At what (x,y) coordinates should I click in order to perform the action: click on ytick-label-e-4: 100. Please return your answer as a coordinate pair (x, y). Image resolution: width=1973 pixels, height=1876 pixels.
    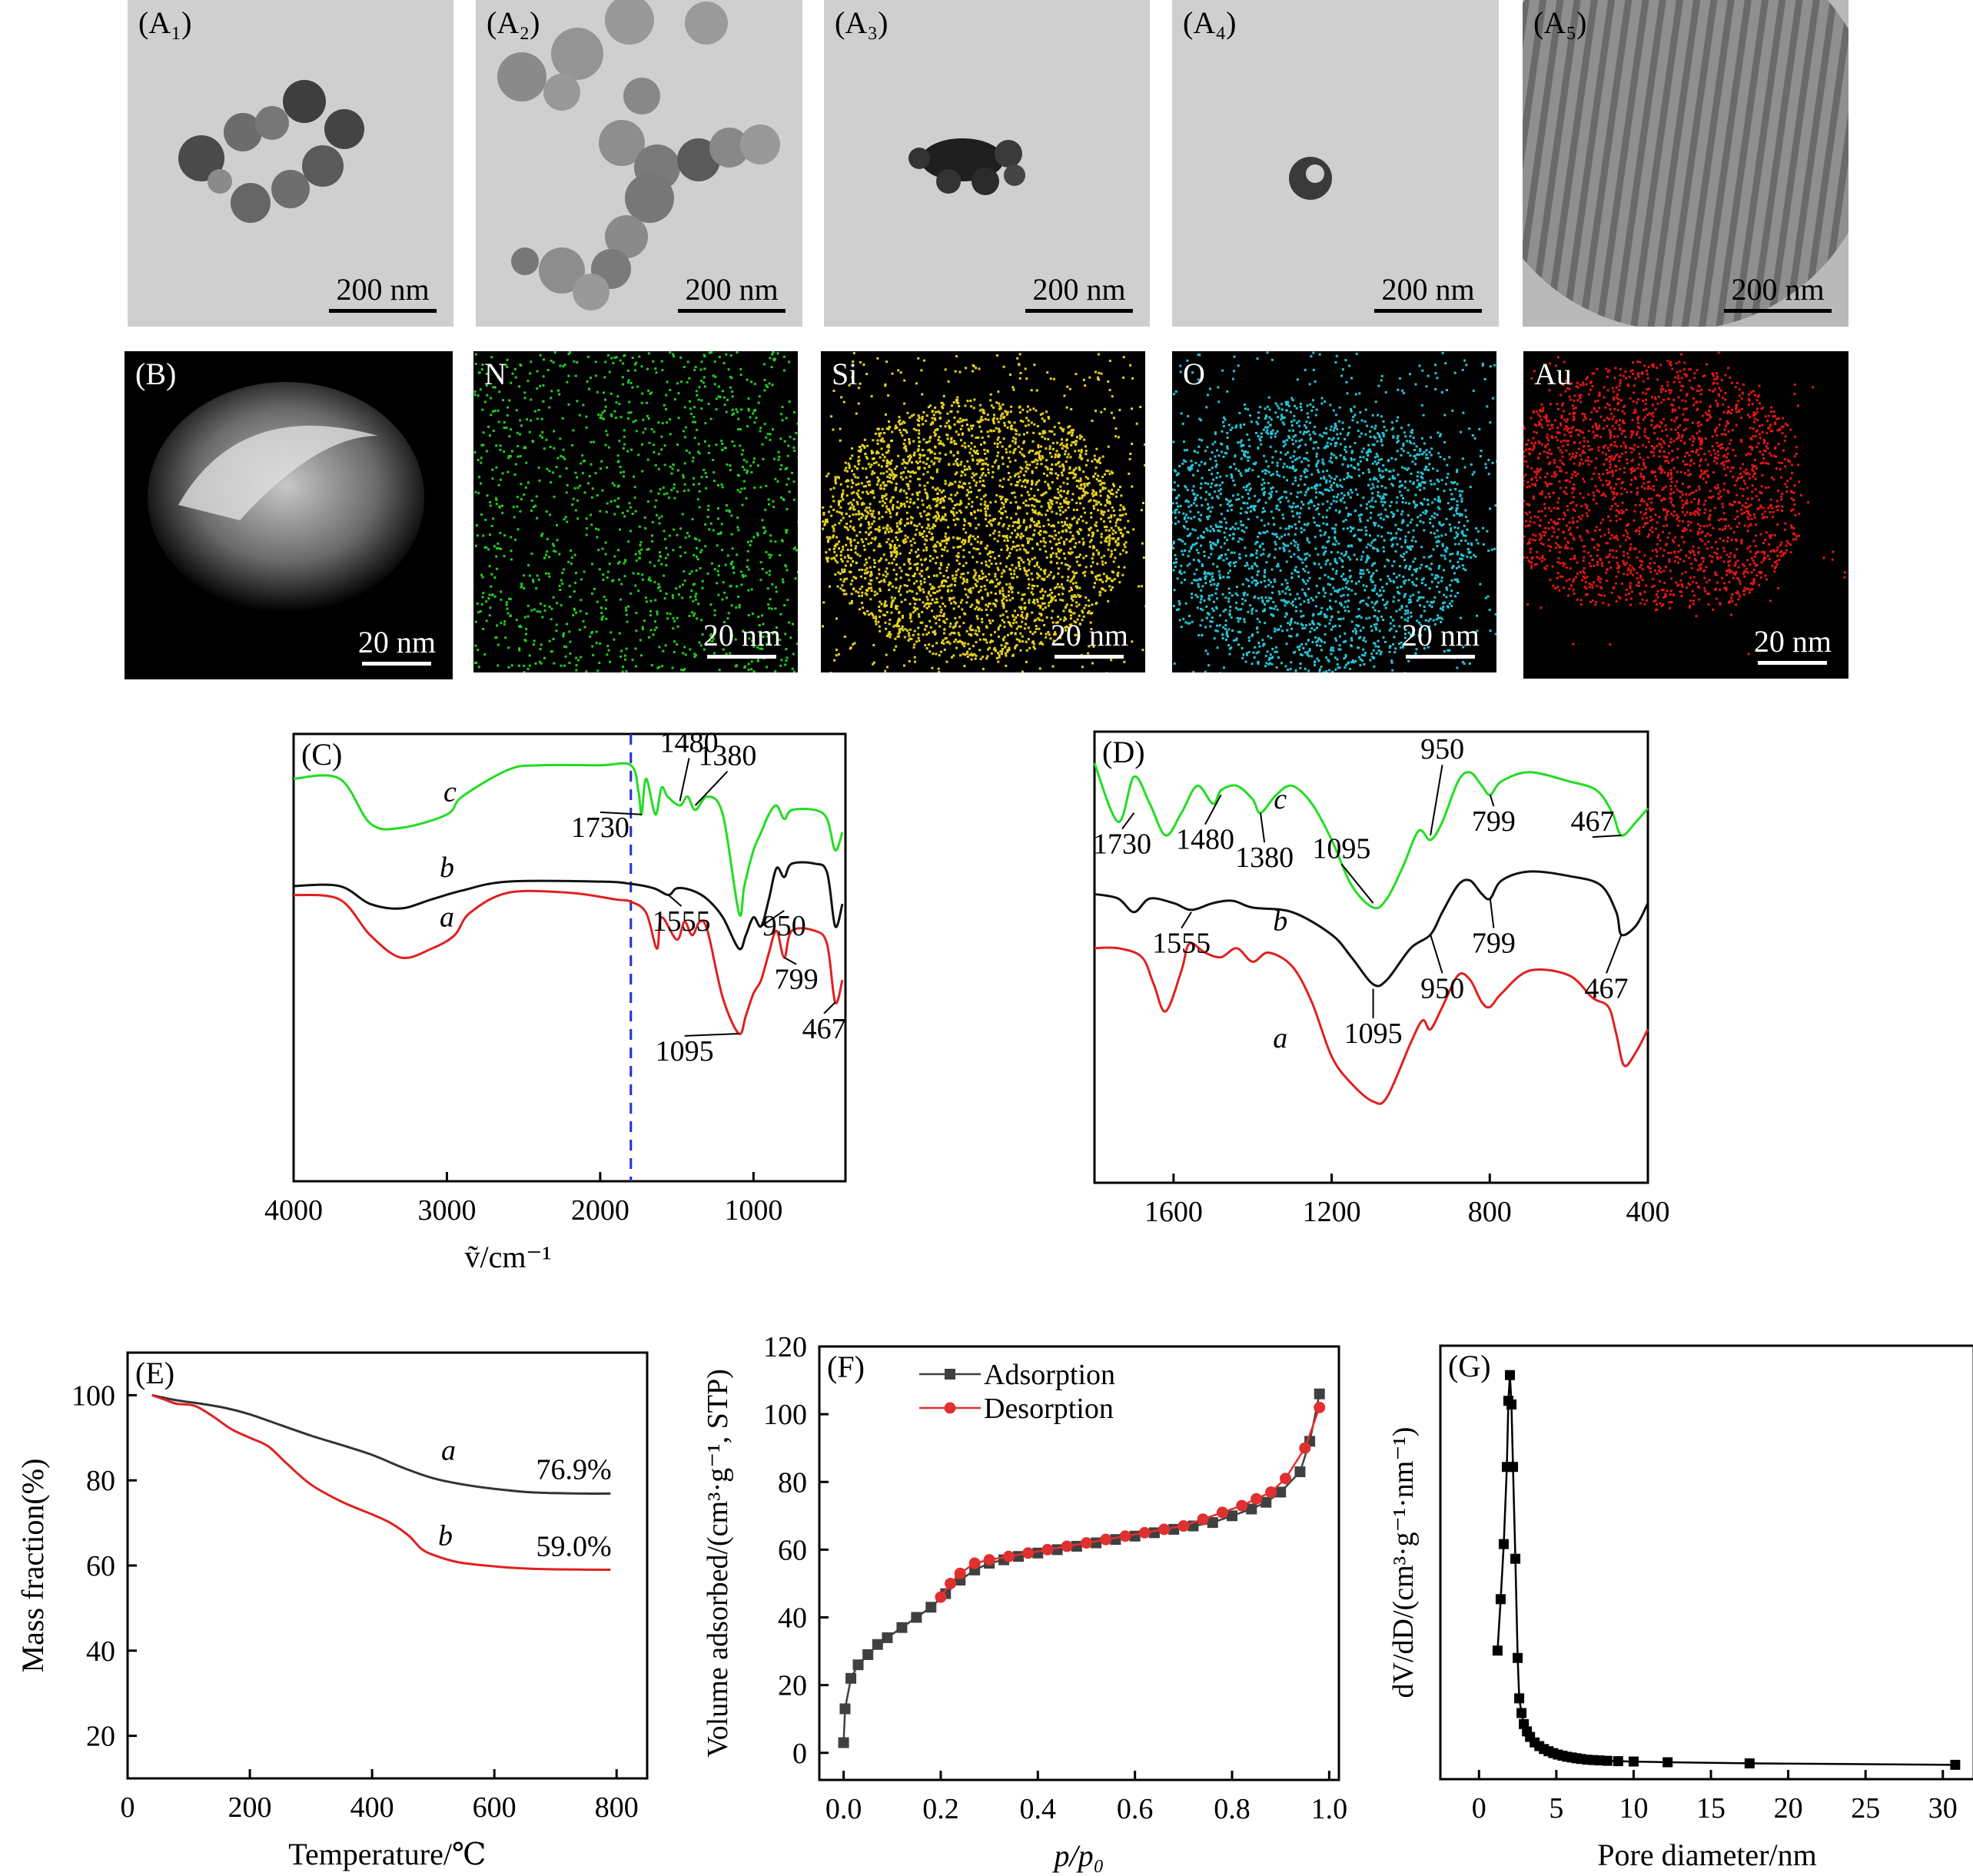
    Looking at the image, I should click on (93, 1396).